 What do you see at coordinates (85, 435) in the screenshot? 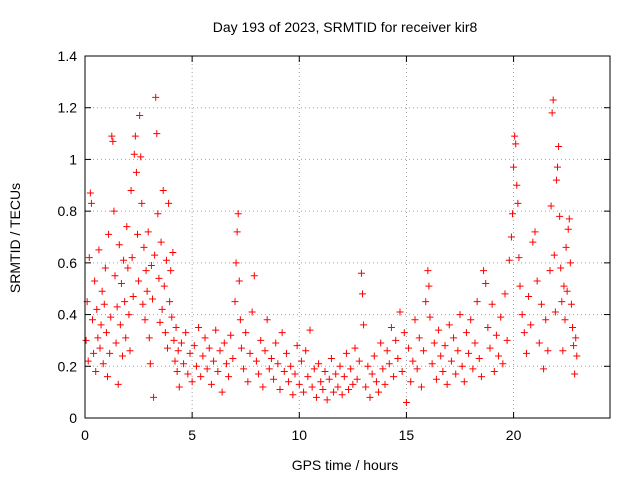
I see `x-tick-label: 0` at bounding box center [85, 435].